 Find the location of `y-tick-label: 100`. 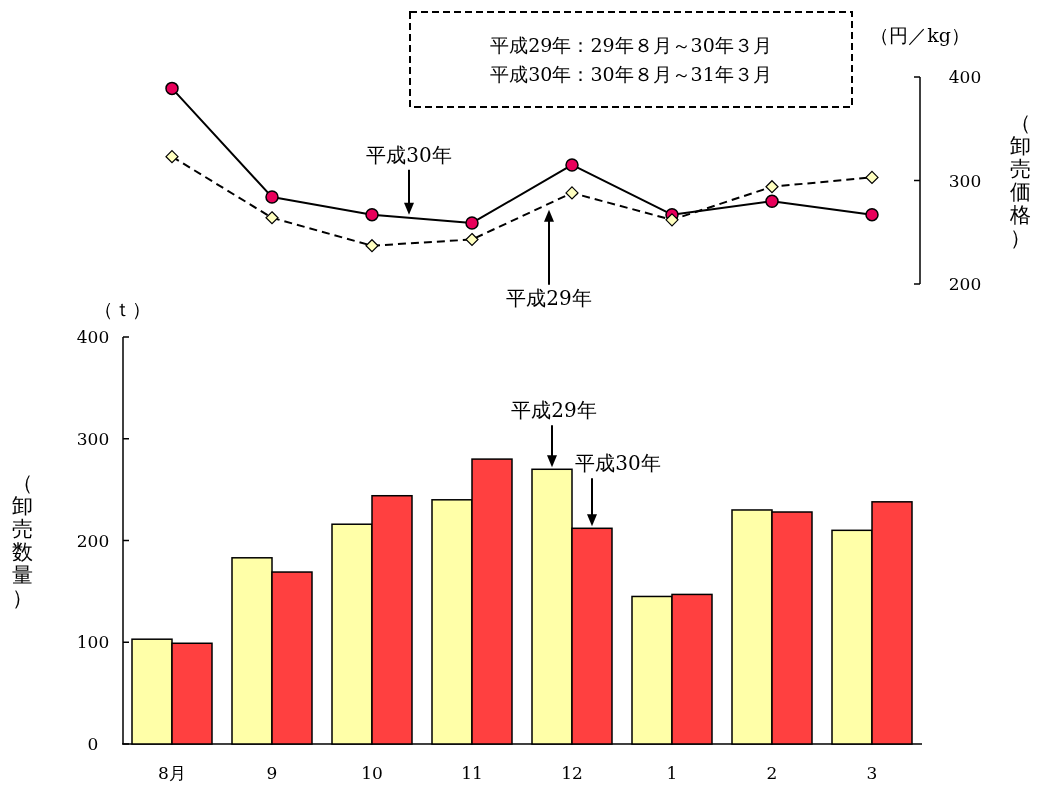

y-tick-label: 100 is located at coordinates (93, 642).